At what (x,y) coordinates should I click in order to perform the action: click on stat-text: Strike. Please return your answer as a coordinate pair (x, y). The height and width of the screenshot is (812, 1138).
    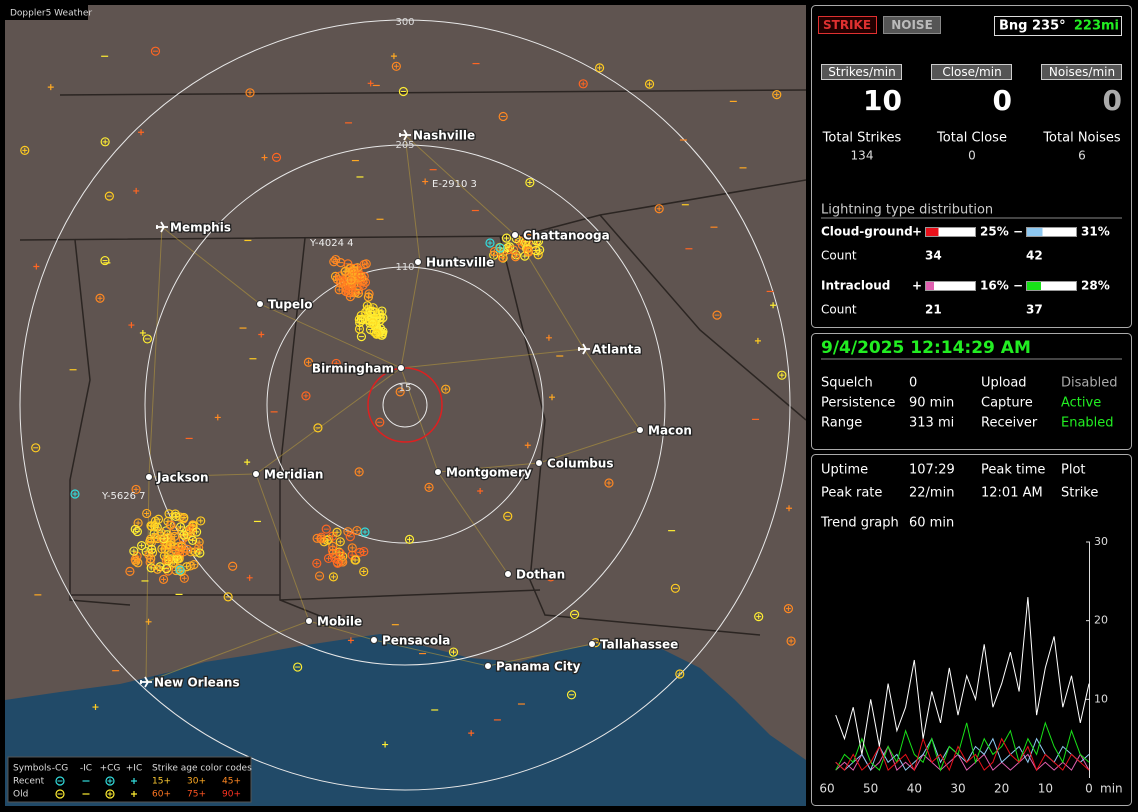
    Looking at the image, I should click on (1079, 493).